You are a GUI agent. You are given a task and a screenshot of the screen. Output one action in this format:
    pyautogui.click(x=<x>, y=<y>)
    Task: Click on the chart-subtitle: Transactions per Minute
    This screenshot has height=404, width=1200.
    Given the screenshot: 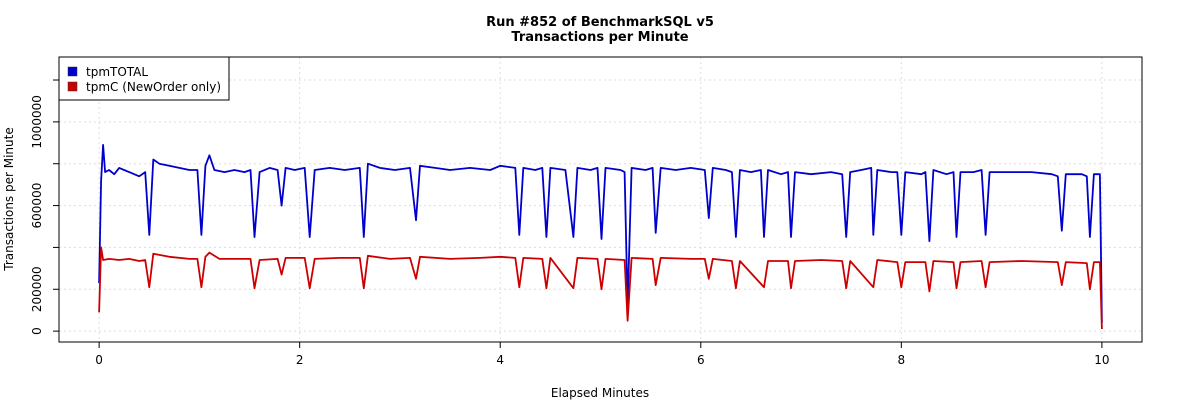 What is the action you would take?
    pyautogui.click(x=599, y=37)
    